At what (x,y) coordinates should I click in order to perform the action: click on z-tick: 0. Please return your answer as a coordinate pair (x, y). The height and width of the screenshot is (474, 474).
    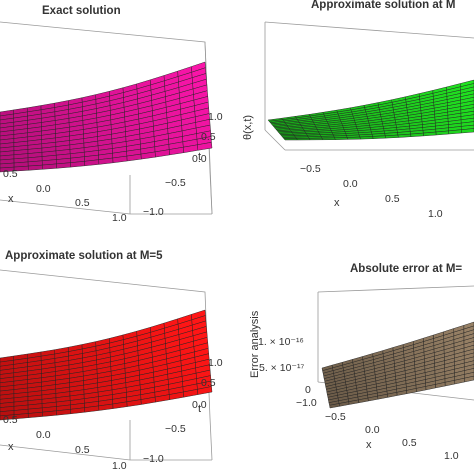
    Looking at the image, I should click on (308, 390).